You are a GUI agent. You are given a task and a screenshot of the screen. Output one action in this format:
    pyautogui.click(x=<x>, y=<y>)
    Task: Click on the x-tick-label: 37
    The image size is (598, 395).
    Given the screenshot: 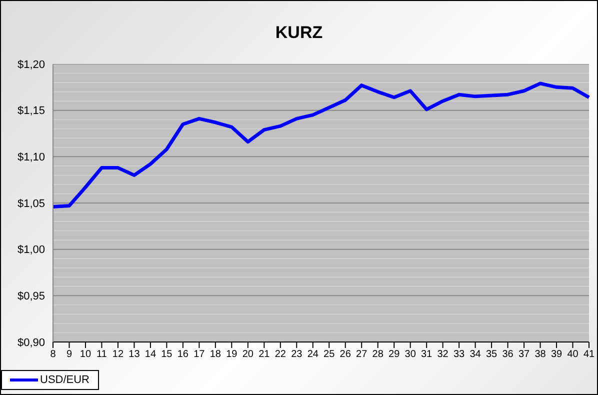 What is the action you would take?
    pyautogui.click(x=524, y=354)
    